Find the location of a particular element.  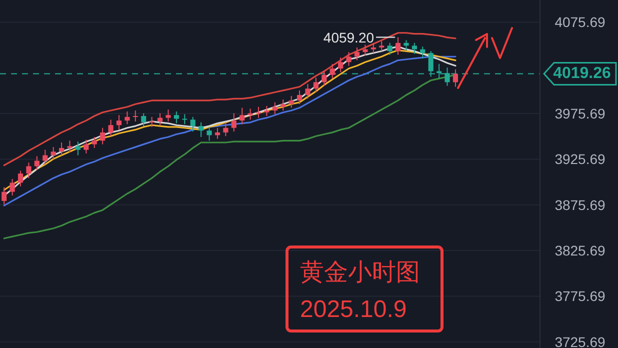

y-tick-label: 3875.69 is located at coordinates (580, 204).